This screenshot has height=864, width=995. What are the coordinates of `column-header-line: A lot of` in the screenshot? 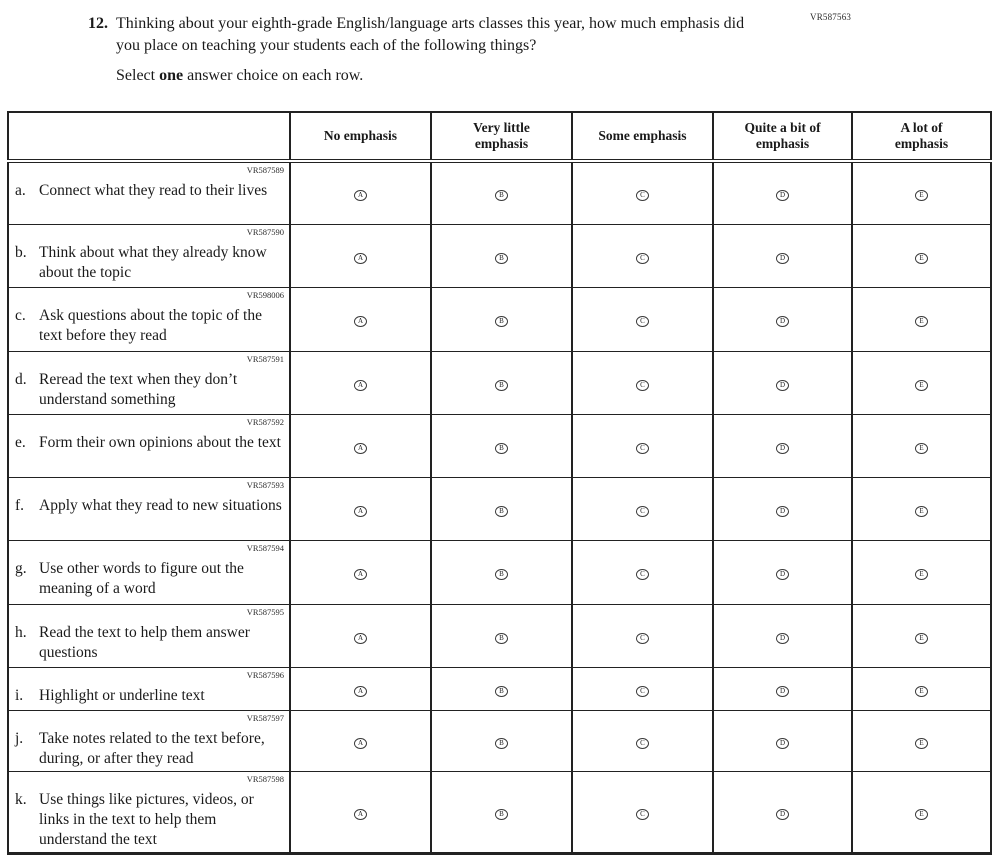 It's located at (921, 127).